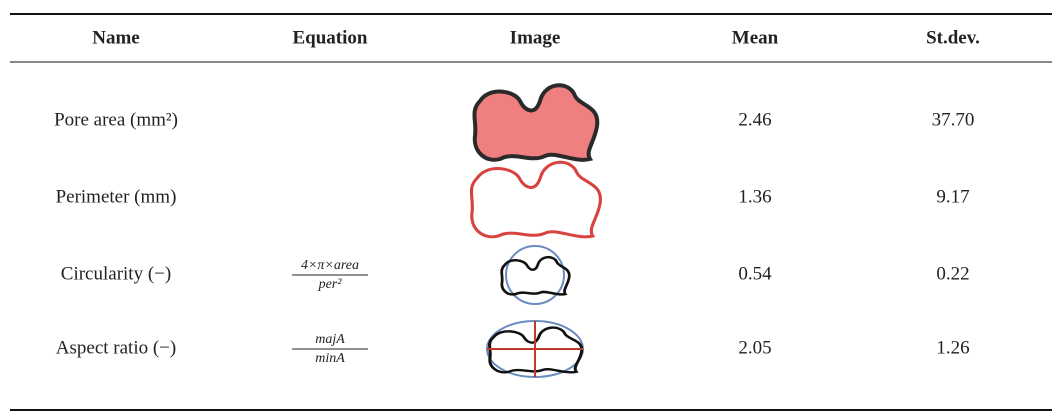 The image size is (1062, 419). I want to click on mean: 0.54, so click(755, 273).